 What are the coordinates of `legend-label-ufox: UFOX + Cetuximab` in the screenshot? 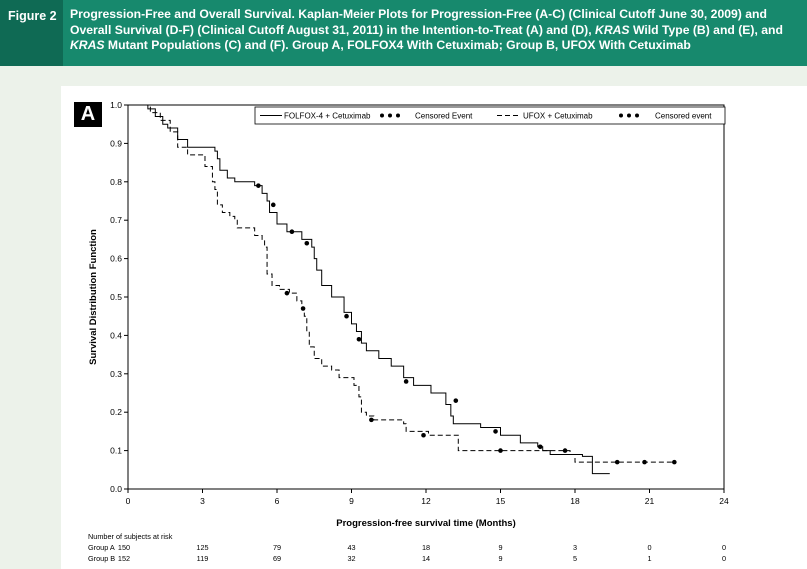 It's located at (558, 116).